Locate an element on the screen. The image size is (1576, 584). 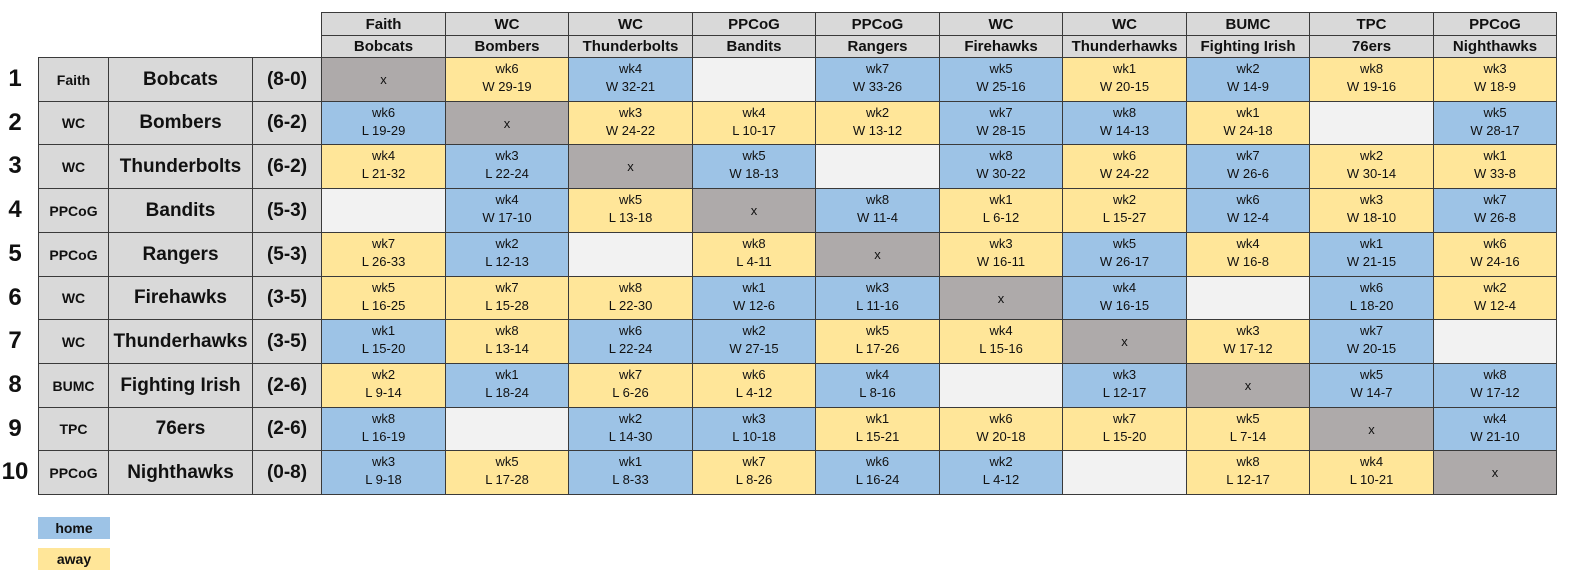
game-cell-home: wk8 W 11-4 is located at coordinates (877, 210).